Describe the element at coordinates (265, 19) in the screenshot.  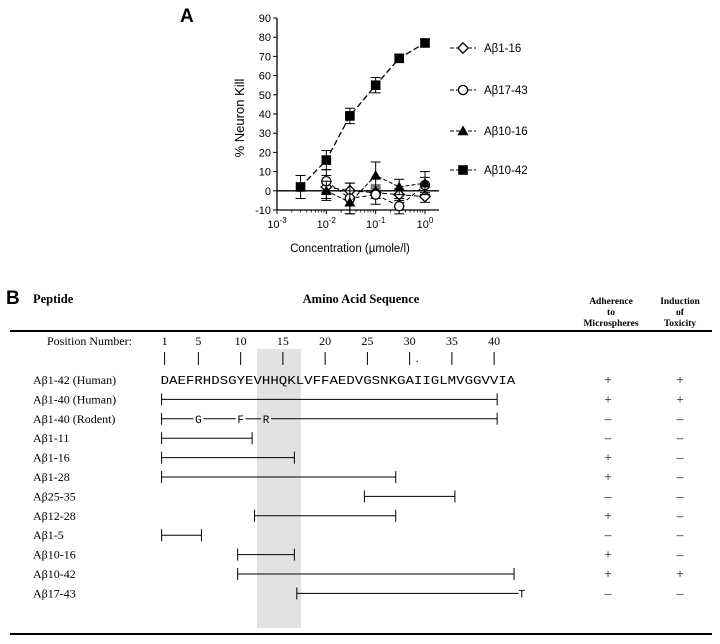
I see `y-tick-label: 90` at that location.